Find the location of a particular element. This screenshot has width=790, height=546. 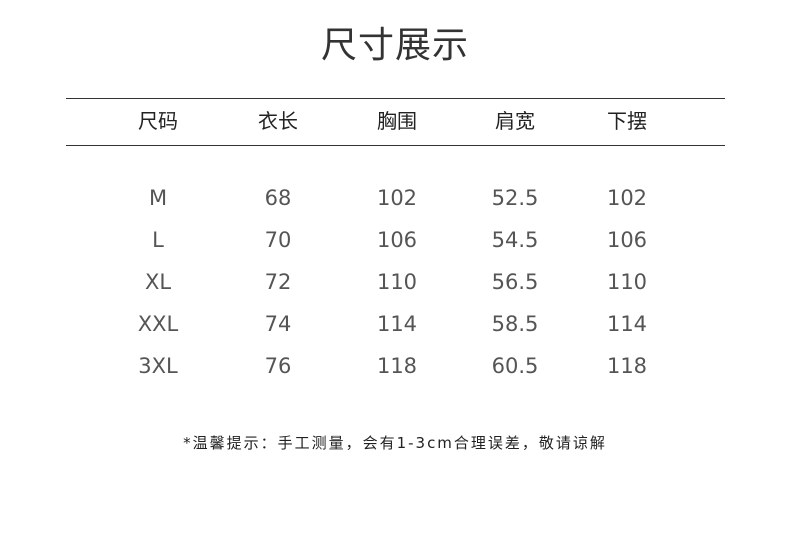

table-cell: XXL is located at coordinates (158, 324).